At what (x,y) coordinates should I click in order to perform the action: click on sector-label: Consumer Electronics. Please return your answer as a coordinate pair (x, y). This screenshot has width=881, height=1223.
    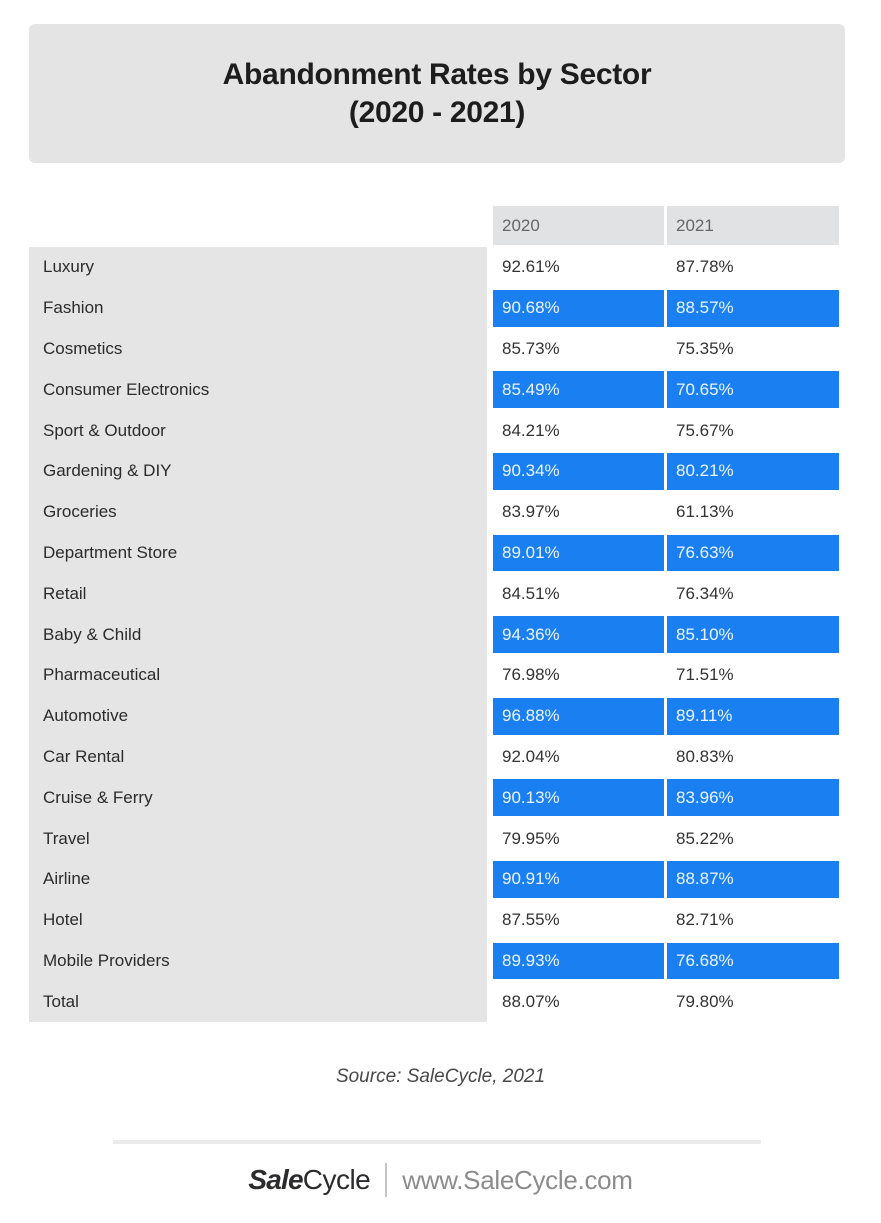
    Looking at the image, I should click on (258, 390).